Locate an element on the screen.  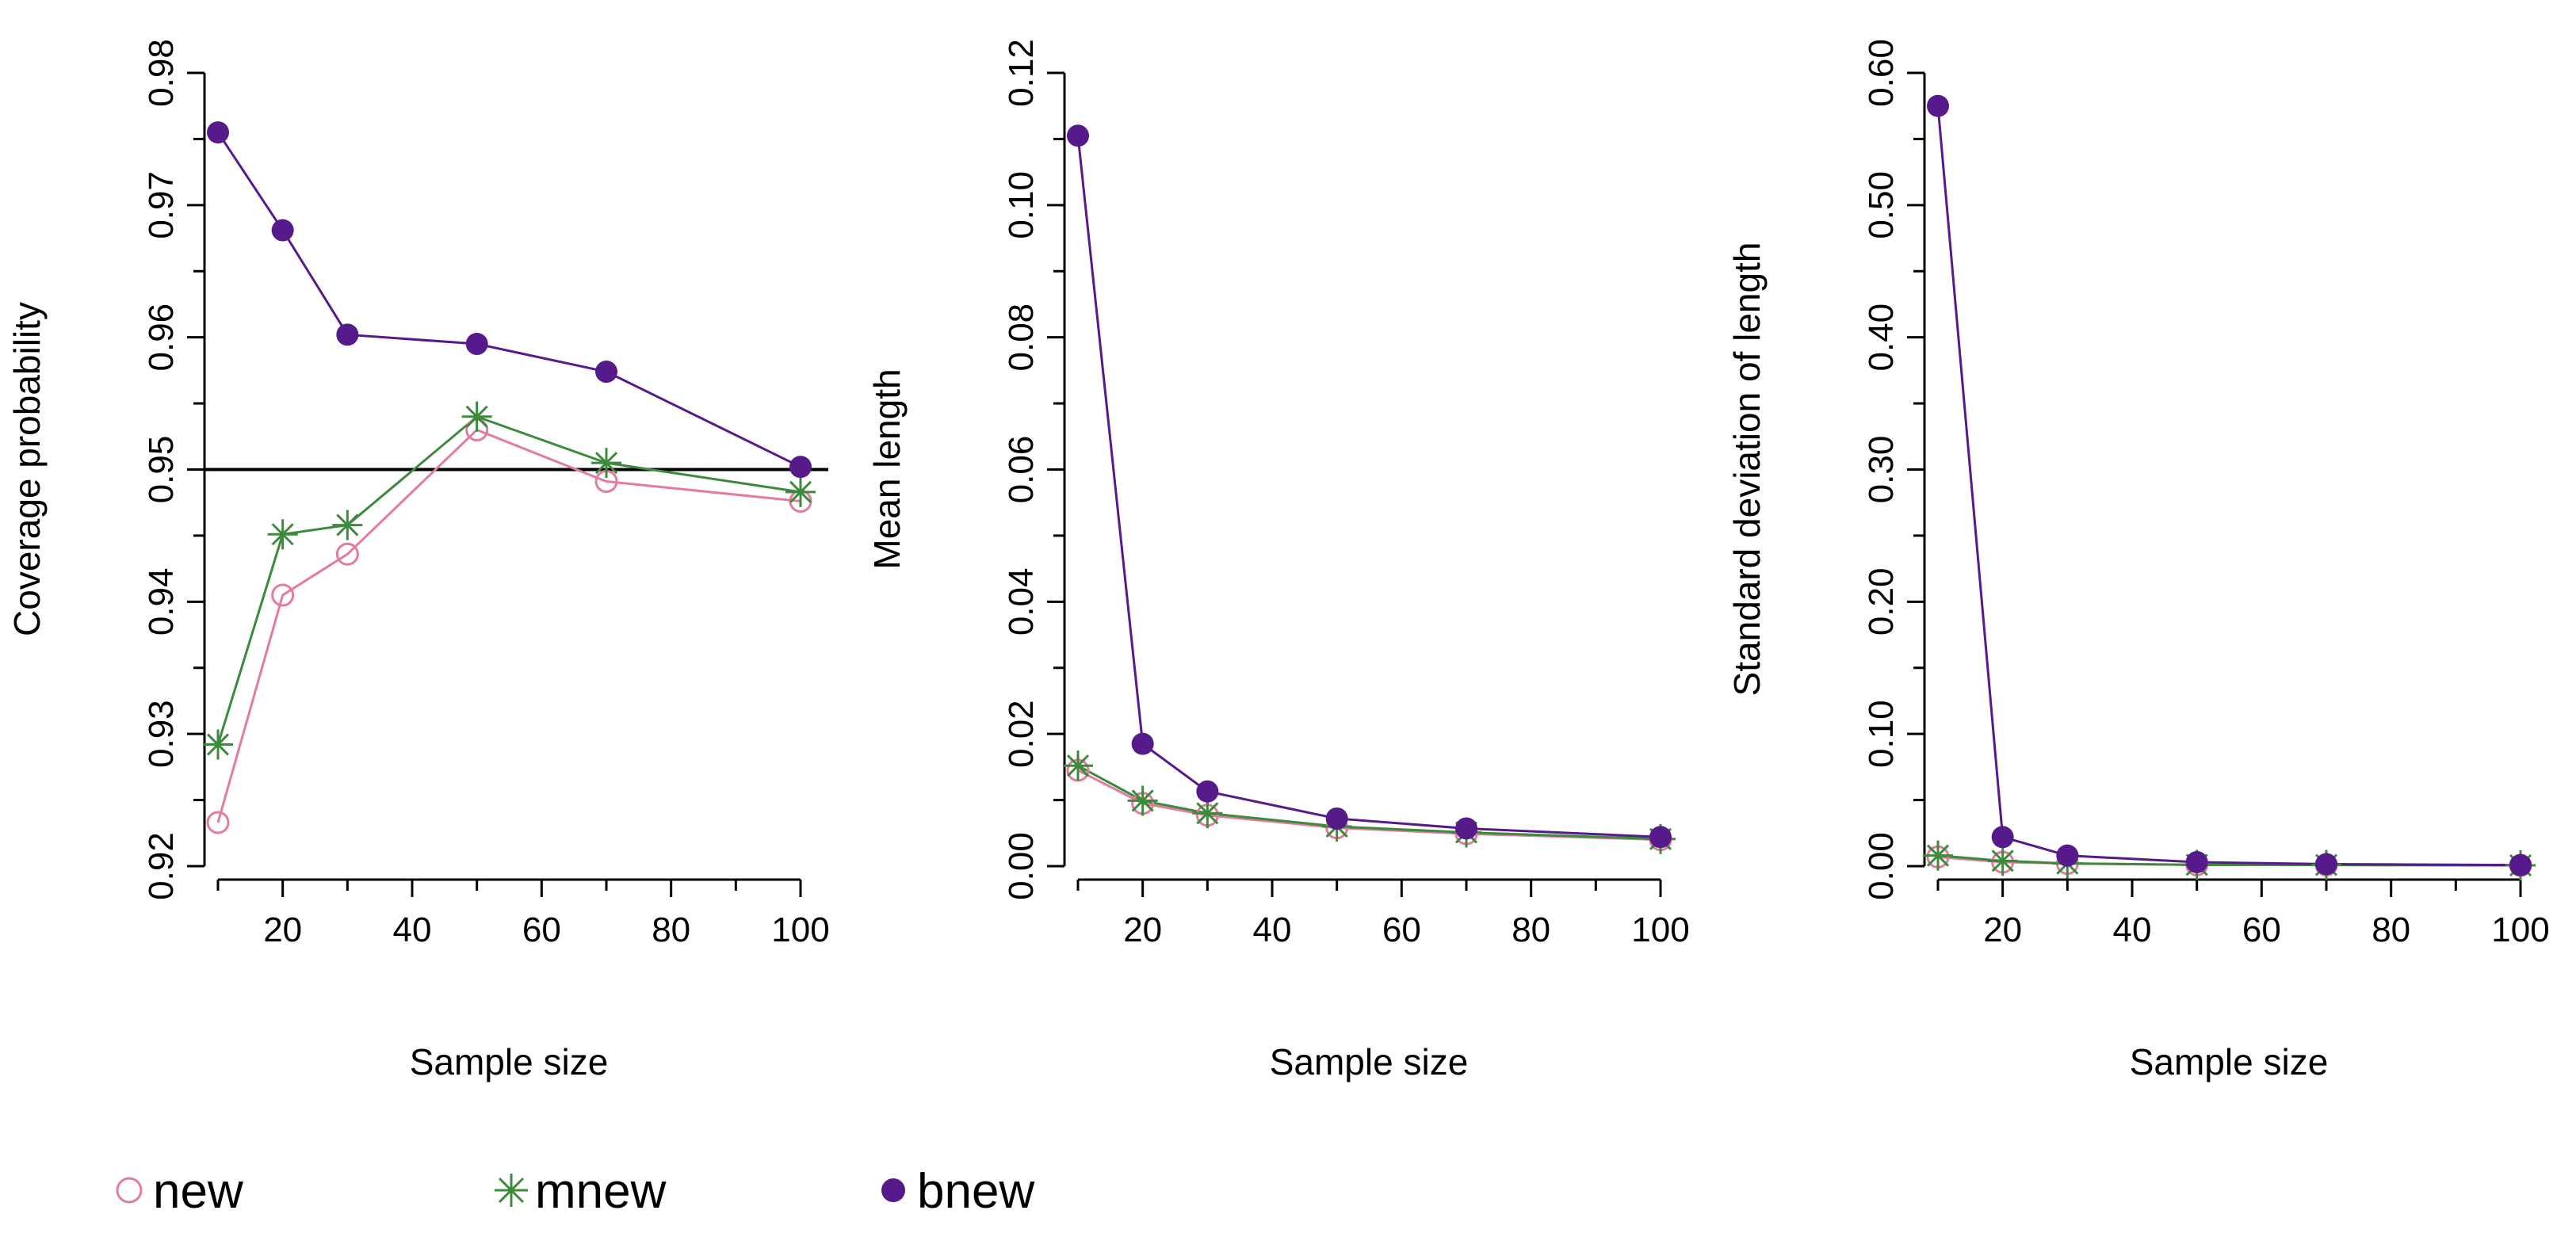
y-tick-label: 0.98 is located at coordinates (161, 73).